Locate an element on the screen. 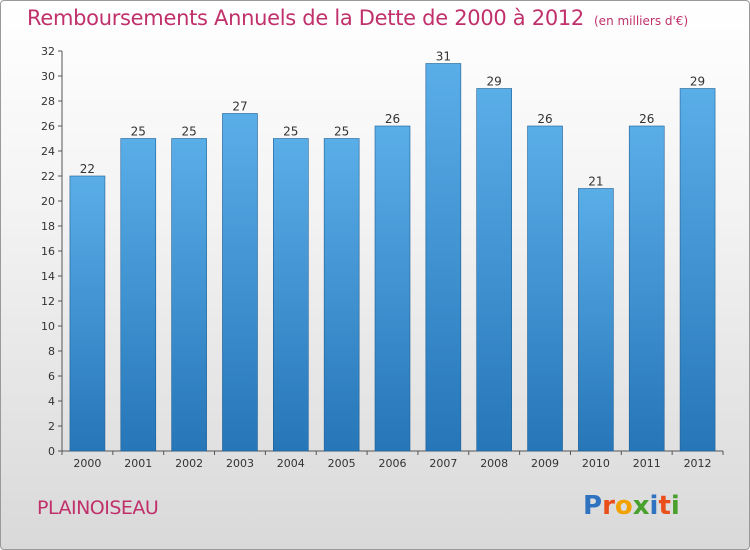  y-tick-label: 14 is located at coordinates (48, 276).